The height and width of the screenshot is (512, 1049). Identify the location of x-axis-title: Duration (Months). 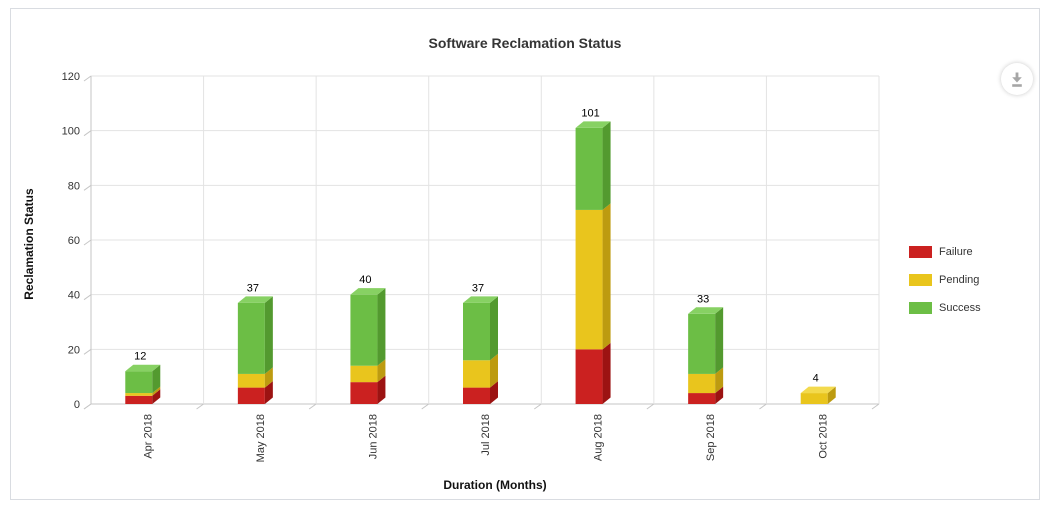
(495, 485).